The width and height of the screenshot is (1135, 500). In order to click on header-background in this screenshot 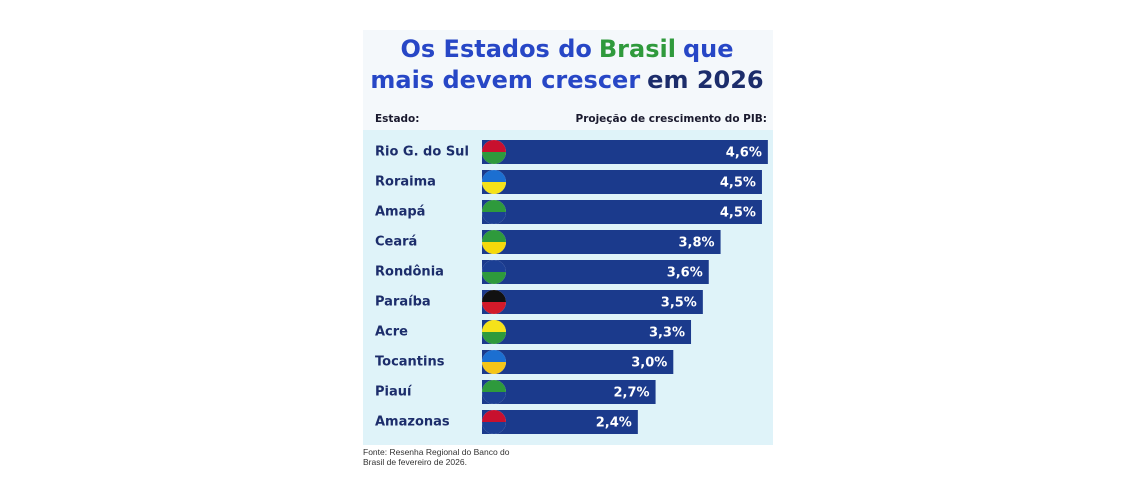, I will do `click(568, 80)`.